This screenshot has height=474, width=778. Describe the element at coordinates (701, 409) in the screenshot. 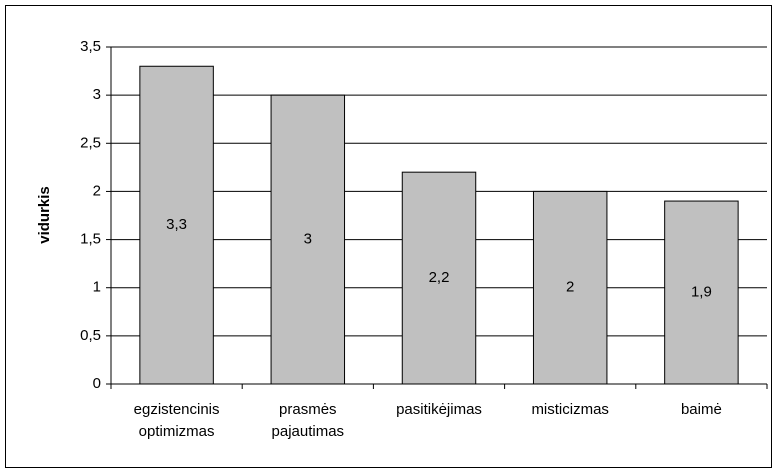

I see `x-tick-label: baimė` at that location.